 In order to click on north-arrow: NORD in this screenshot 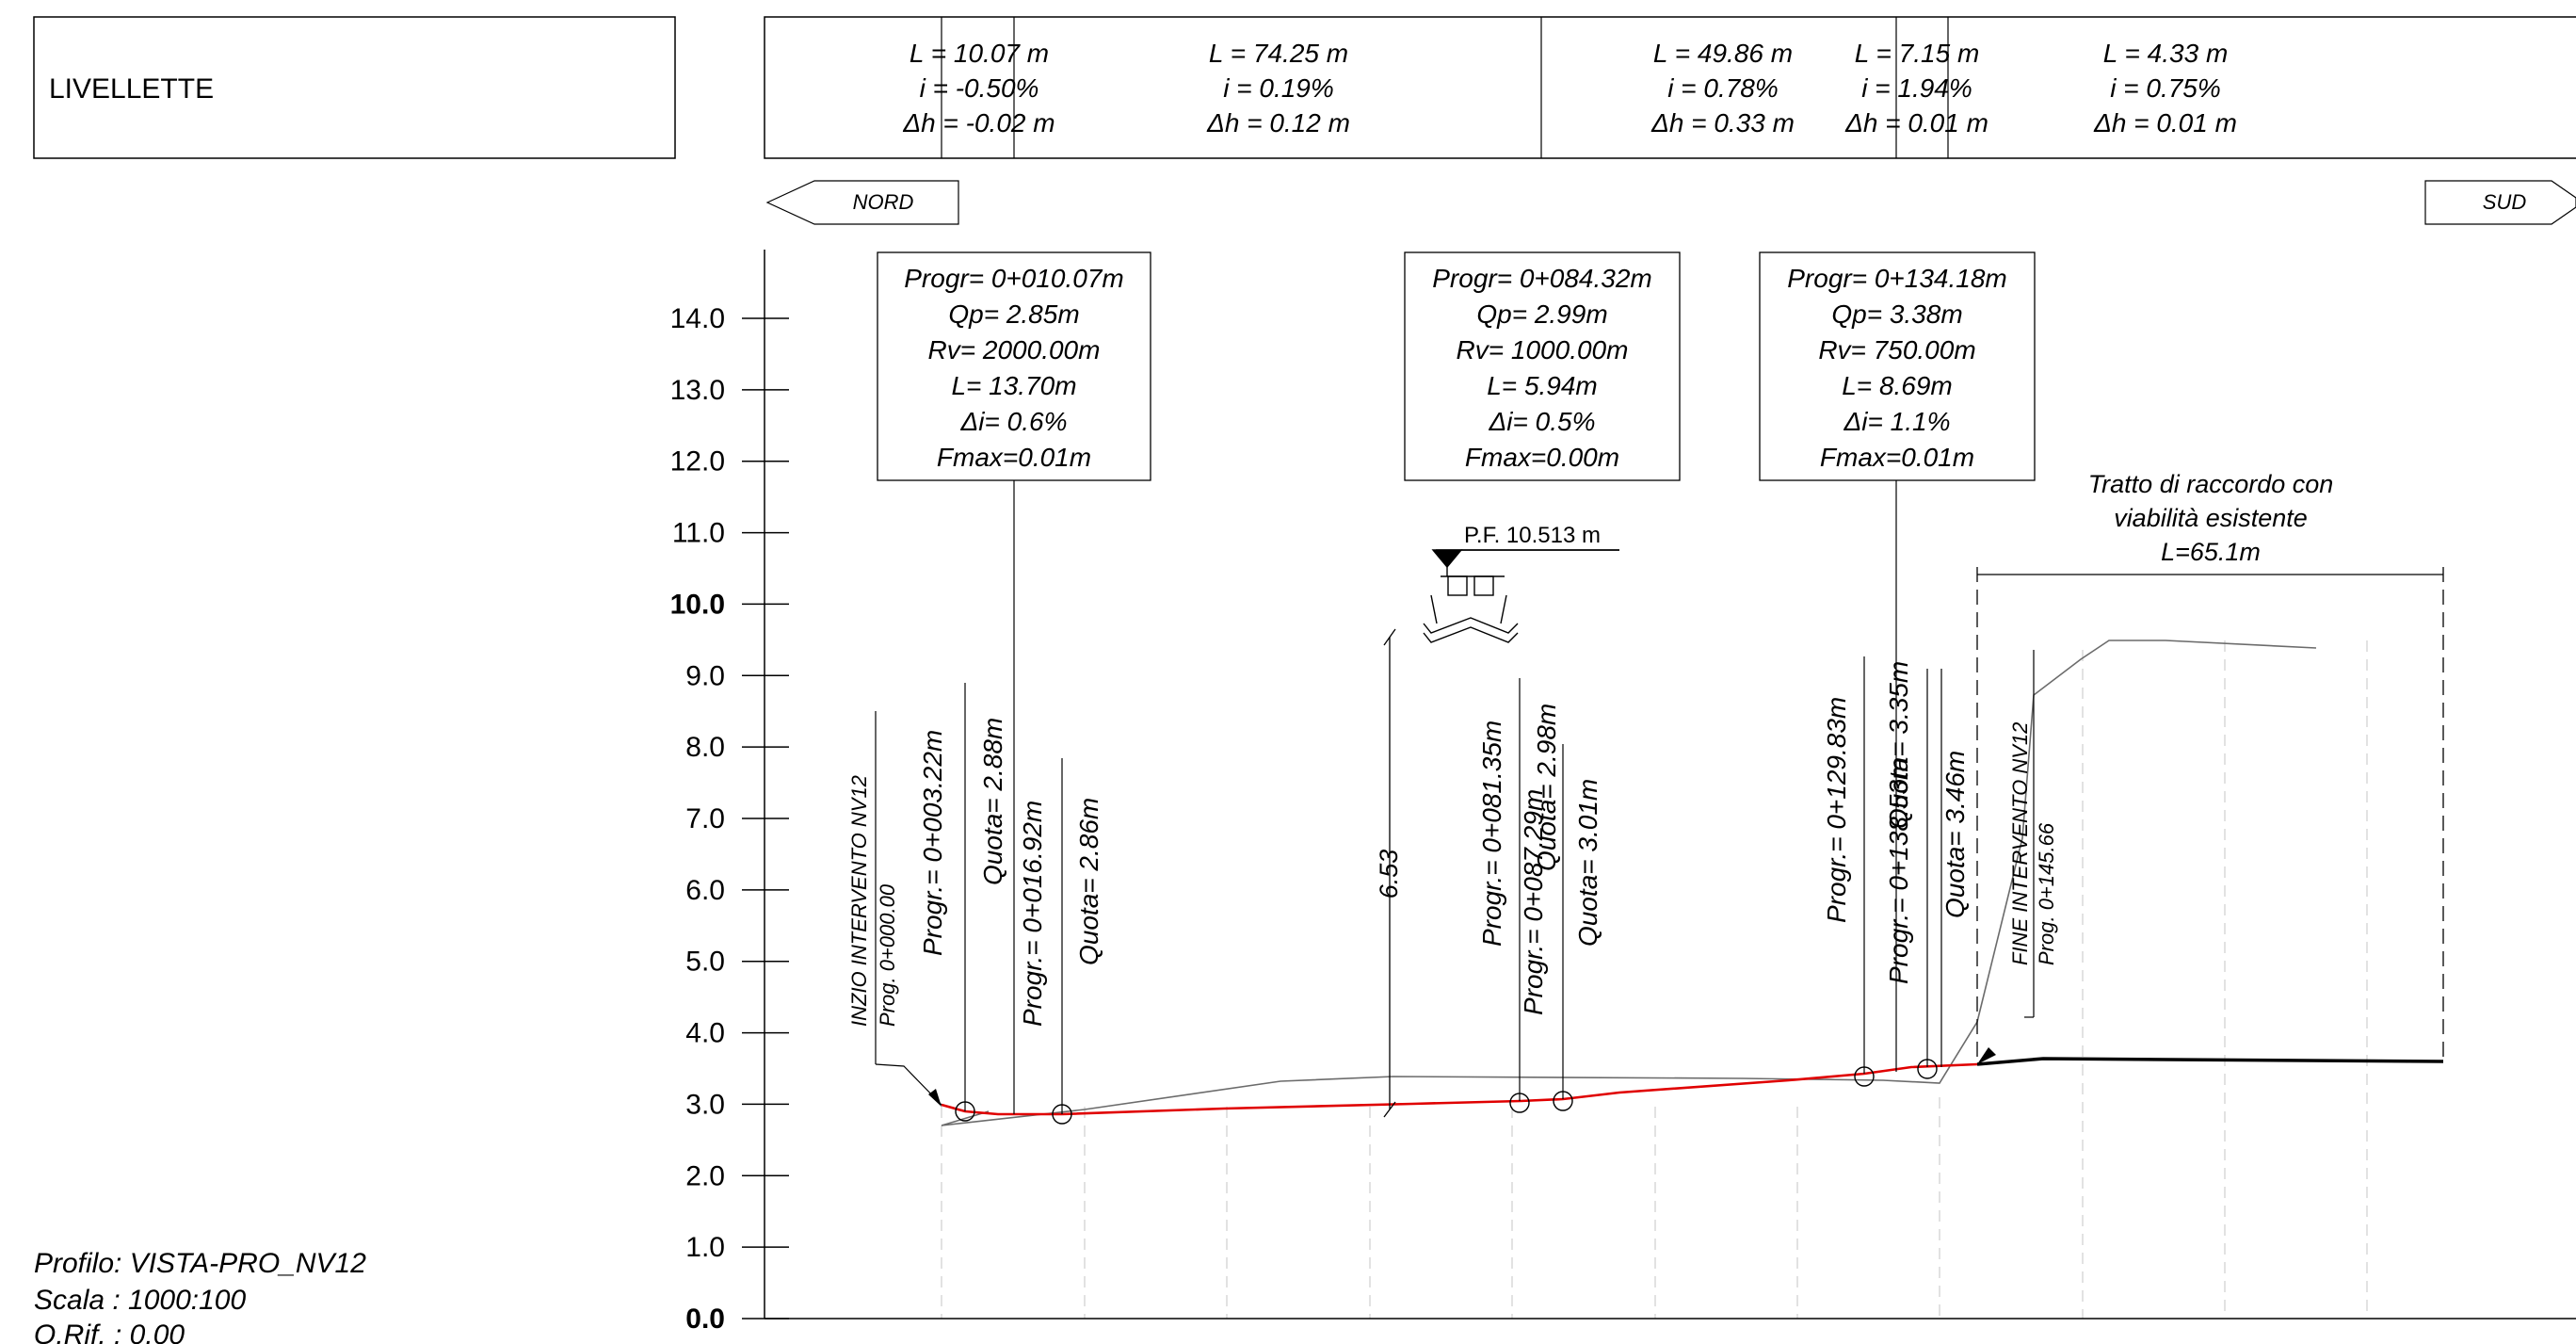, I will do `click(862, 202)`.